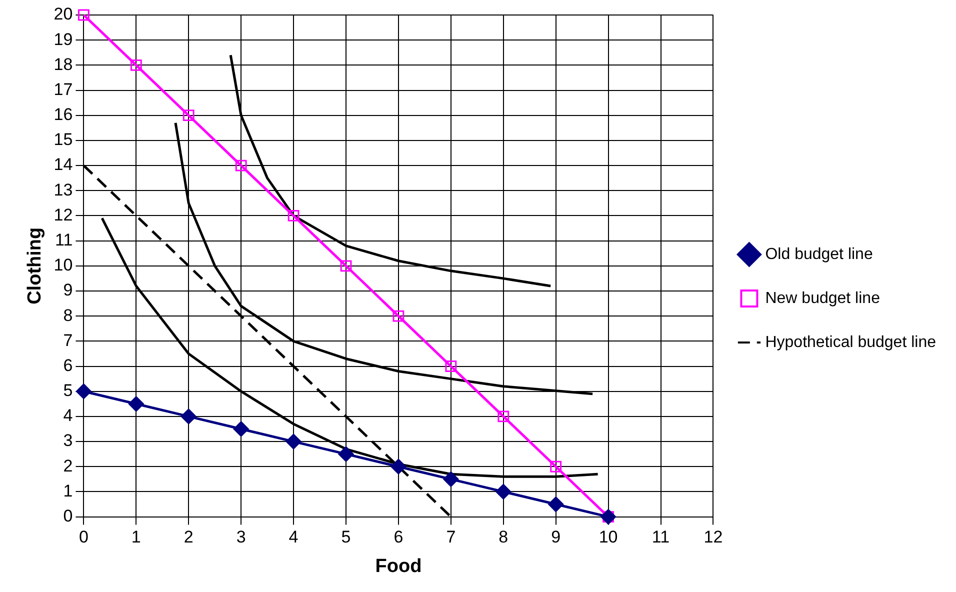 This screenshot has height=592, width=956. Describe the element at coordinates (35, 265) in the screenshot. I see `y-axis-title: Clothing` at that location.